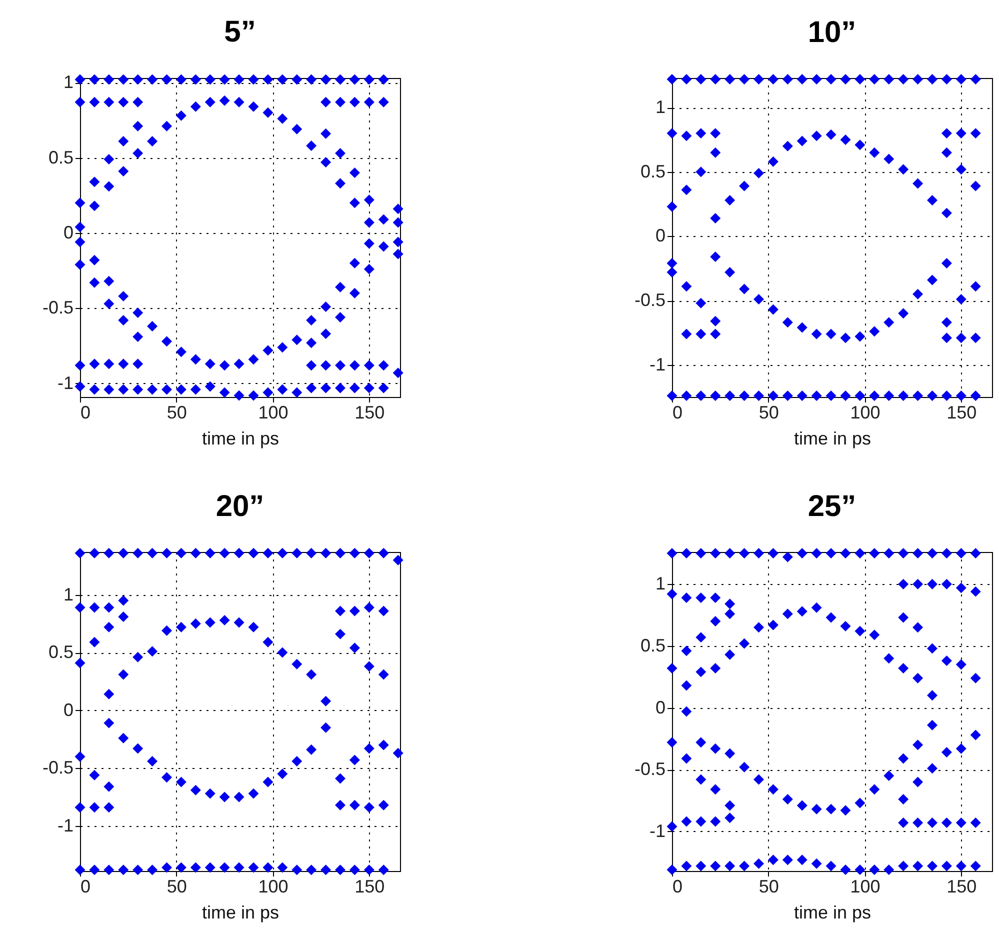 Image resolution: width=999 pixels, height=952 pixels. Describe the element at coordinates (240, 32) in the screenshot. I see `chart-title: 5”` at that location.